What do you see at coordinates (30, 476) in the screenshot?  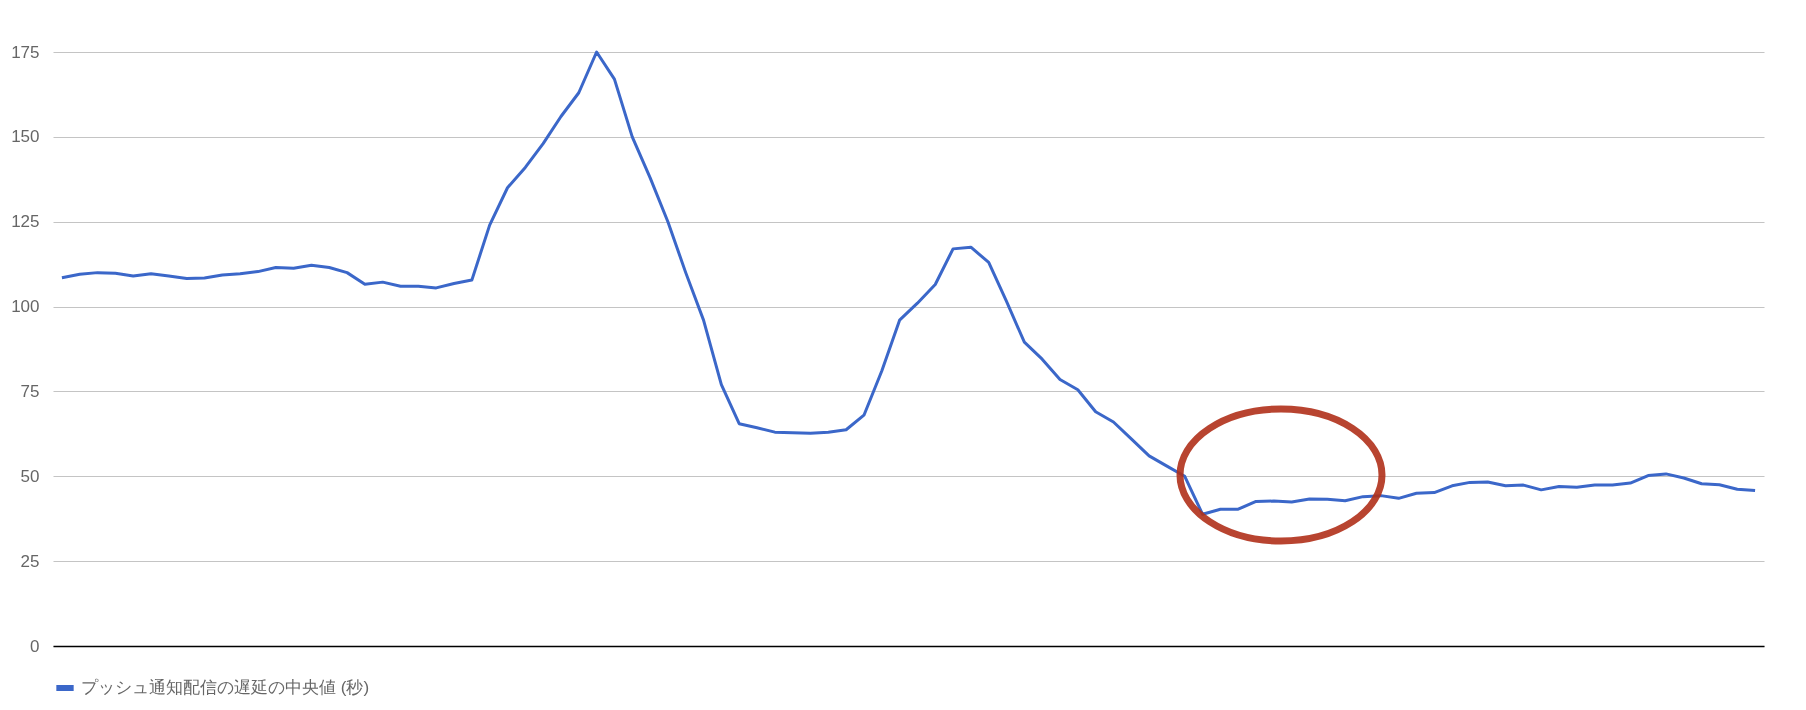 I see `y-tick-label: 50` at bounding box center [30, 476].